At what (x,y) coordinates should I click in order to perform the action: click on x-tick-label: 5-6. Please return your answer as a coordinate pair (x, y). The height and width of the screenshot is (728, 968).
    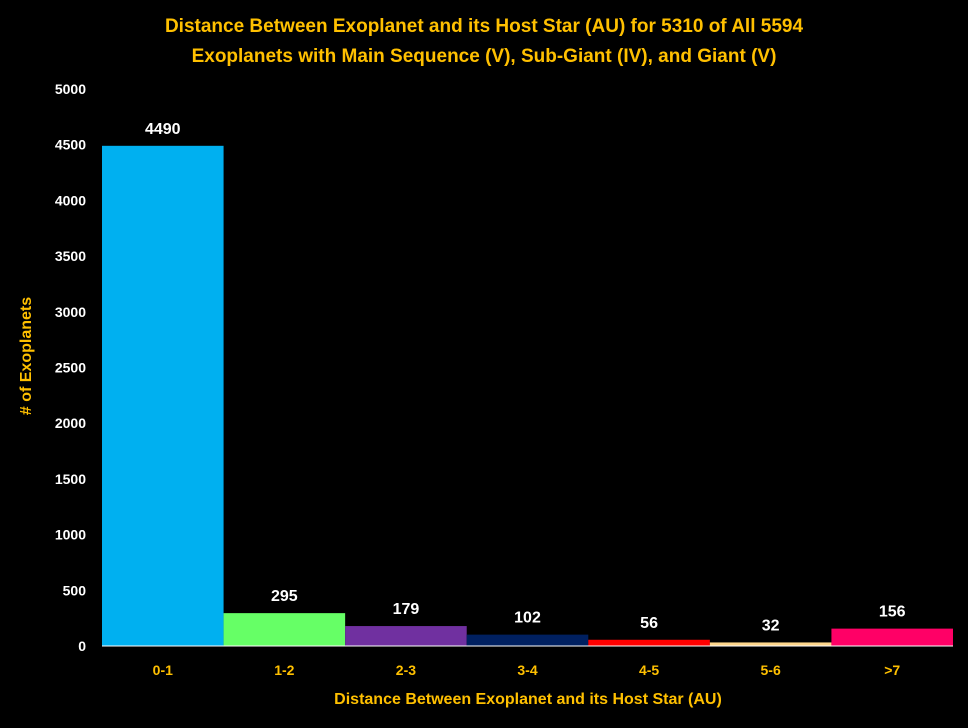
    Looking at the image, I should click on (771, 670).